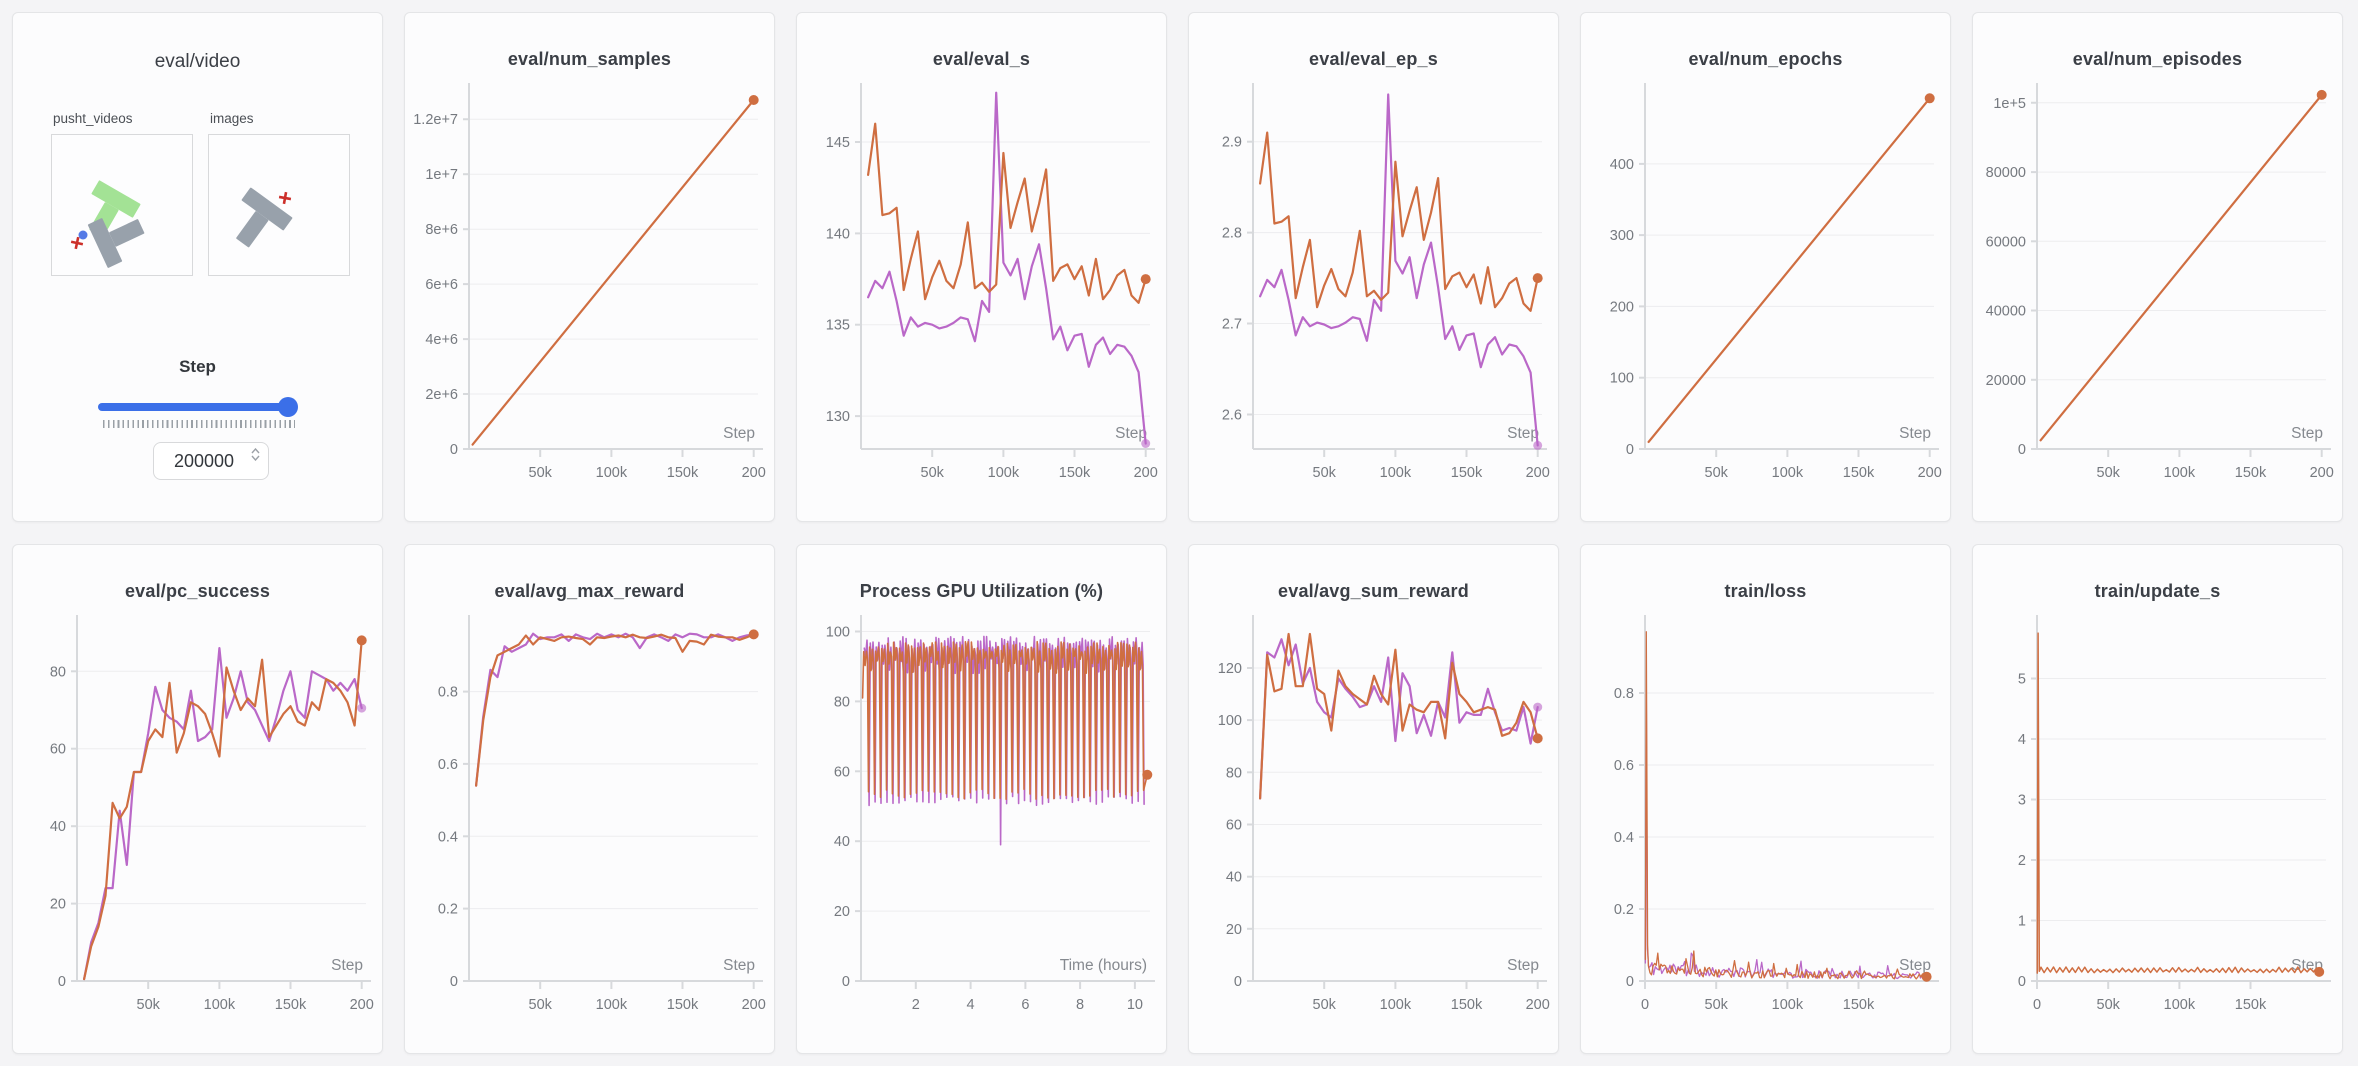 The height and width of the screenshot is (1066, 2358). Describe the element at coordinates (2006, 381) in the screenshot. I see `svg-text: 20000` at that location.